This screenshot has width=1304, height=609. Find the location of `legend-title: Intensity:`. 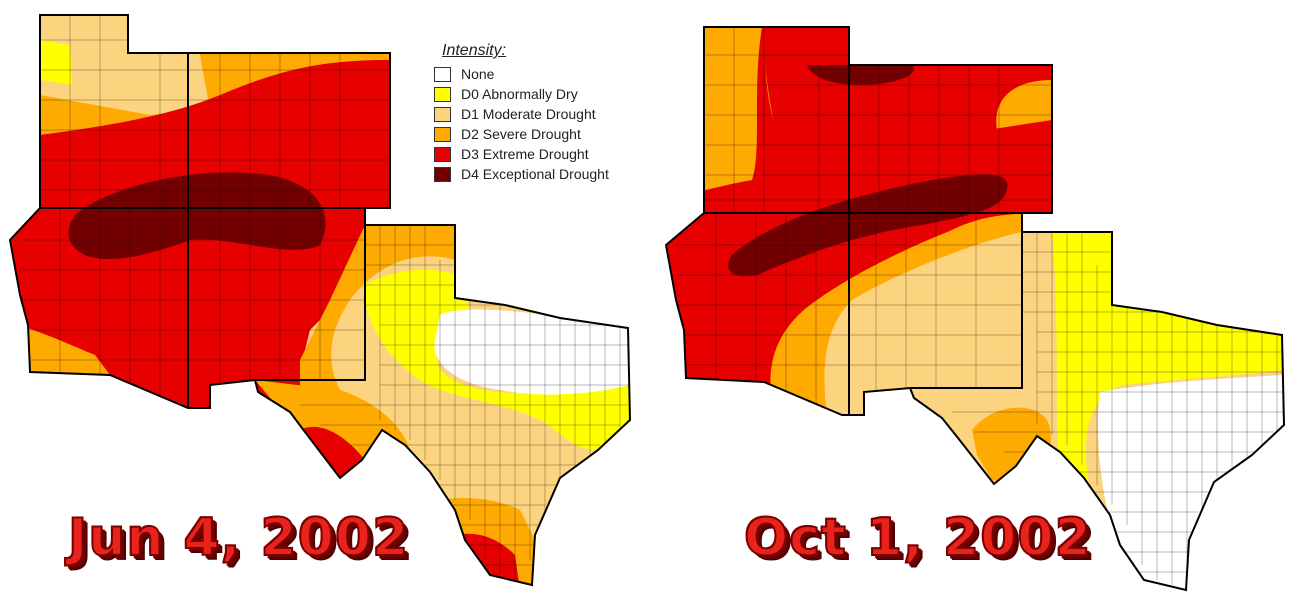

legend-title: Intensity: is located at coordinates (474, 50).